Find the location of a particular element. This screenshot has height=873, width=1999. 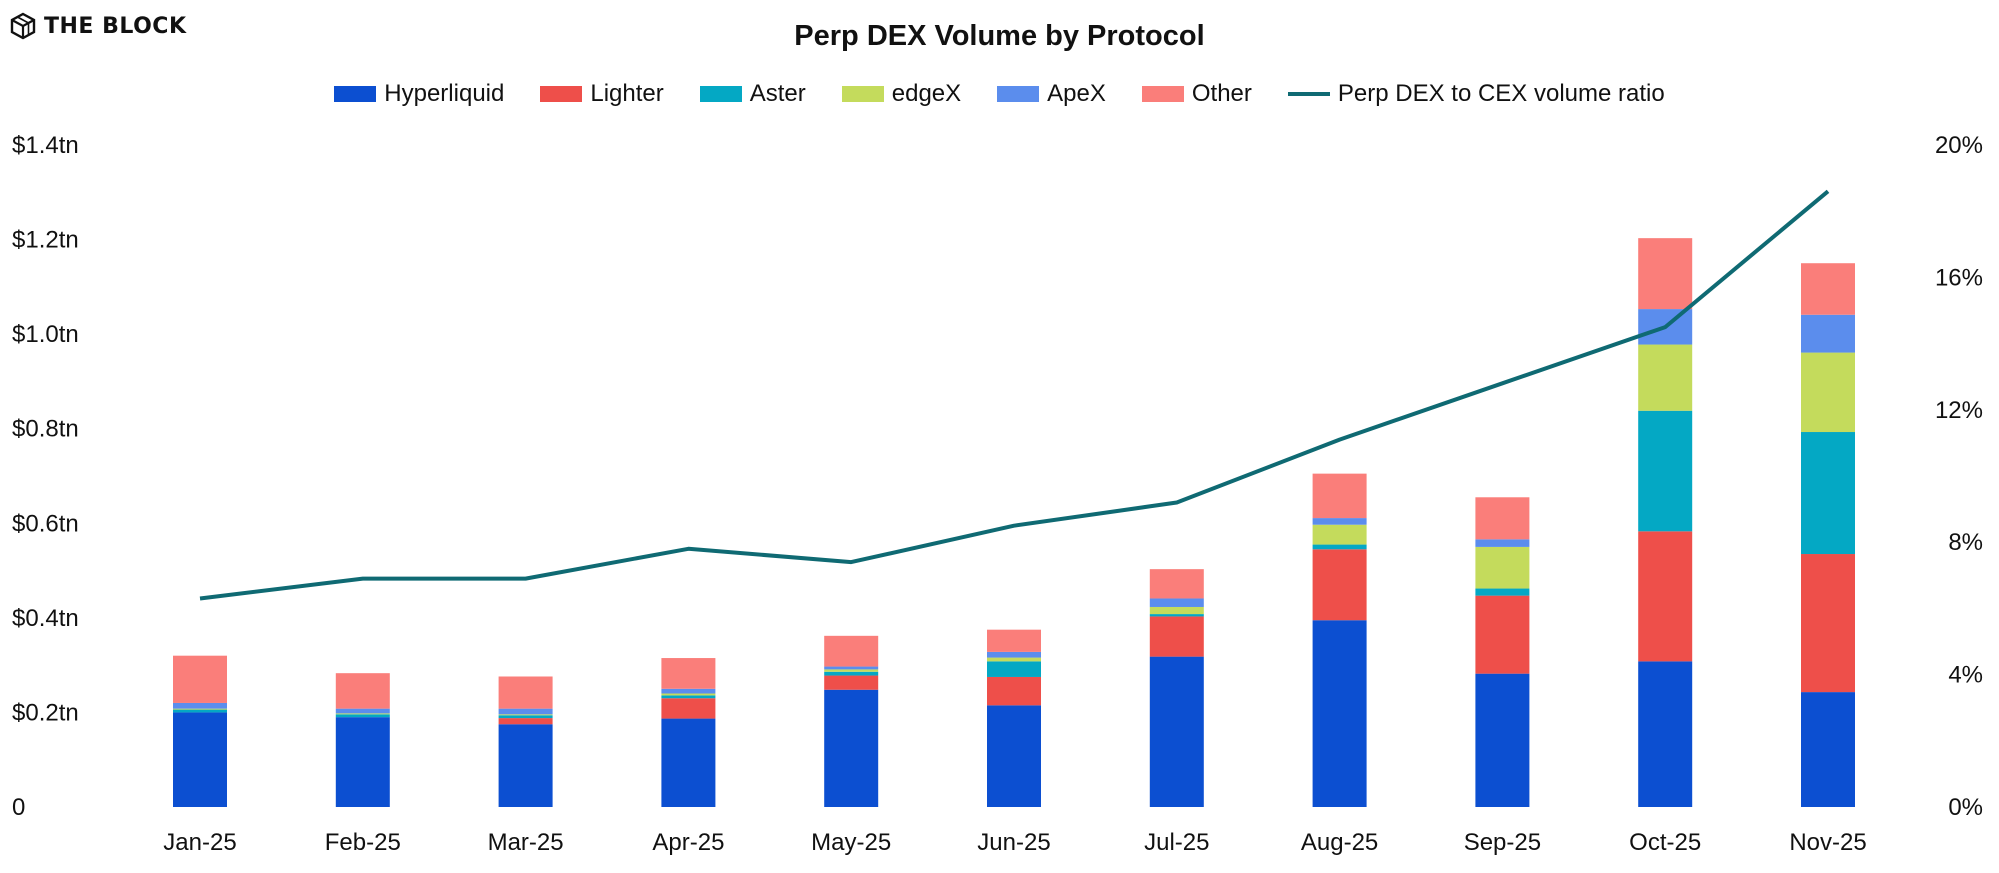

brand-logo: THE BLOCK is located at coordinates (98, 26).